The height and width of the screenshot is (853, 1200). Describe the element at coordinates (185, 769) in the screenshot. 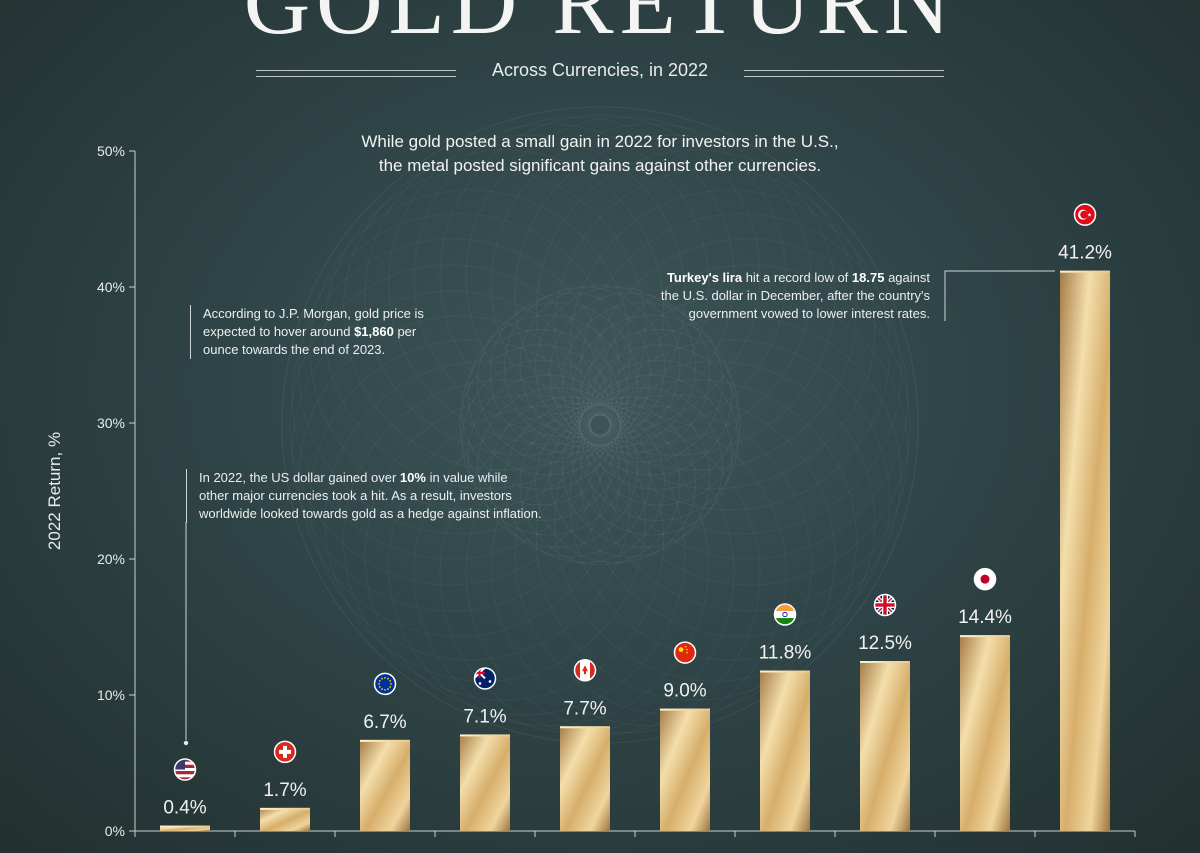

I see `us-flag-icon` at that location.